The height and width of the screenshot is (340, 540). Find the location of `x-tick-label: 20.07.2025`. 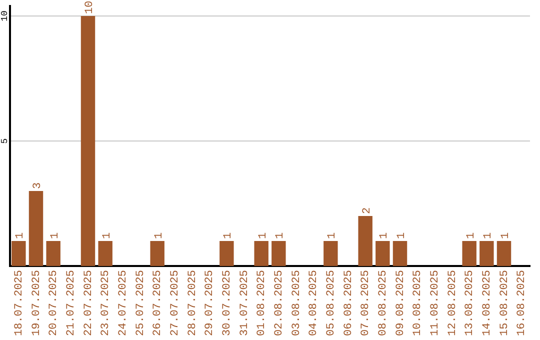

x-tick-label: 20.07.2025 is located at coordinates (54, 303).